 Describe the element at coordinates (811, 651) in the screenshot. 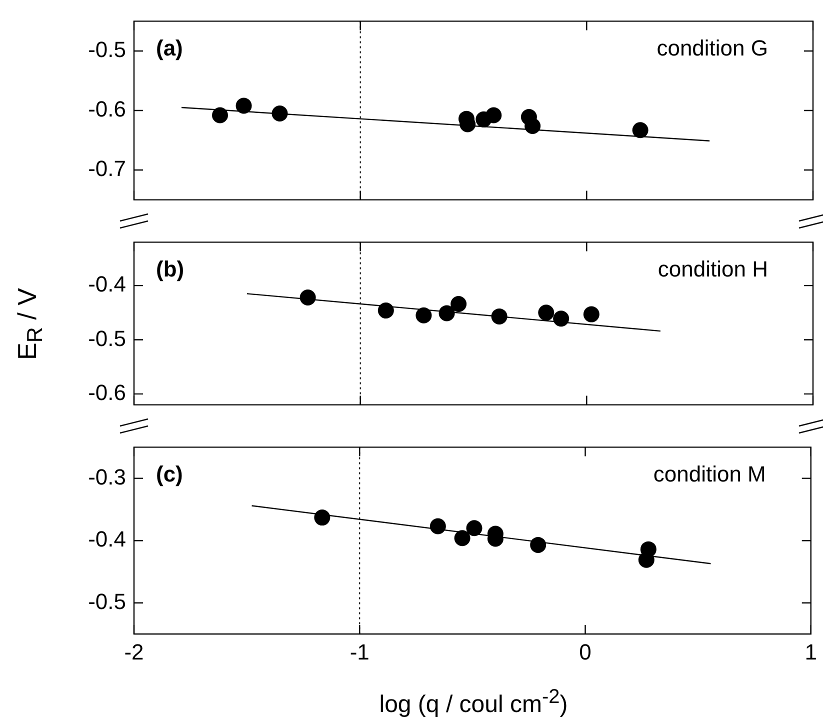

I see `x-tick-label: 1` at that location.